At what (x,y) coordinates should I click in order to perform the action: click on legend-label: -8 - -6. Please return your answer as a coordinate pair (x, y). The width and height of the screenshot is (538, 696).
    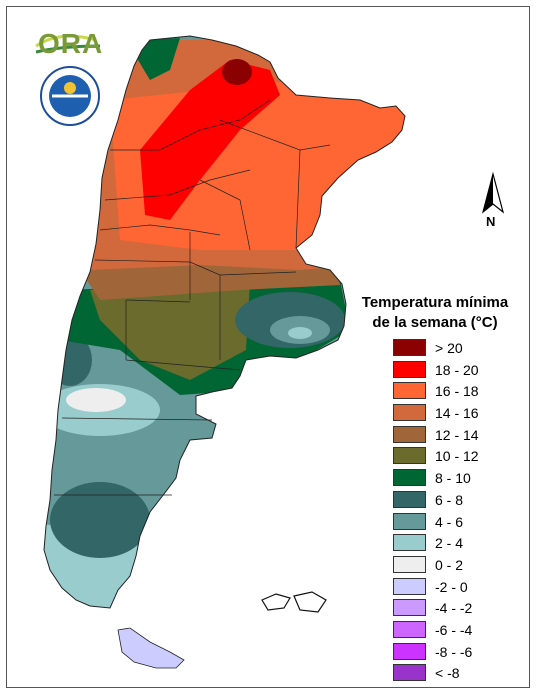
    Looking at the image, I should click on (454, 651).